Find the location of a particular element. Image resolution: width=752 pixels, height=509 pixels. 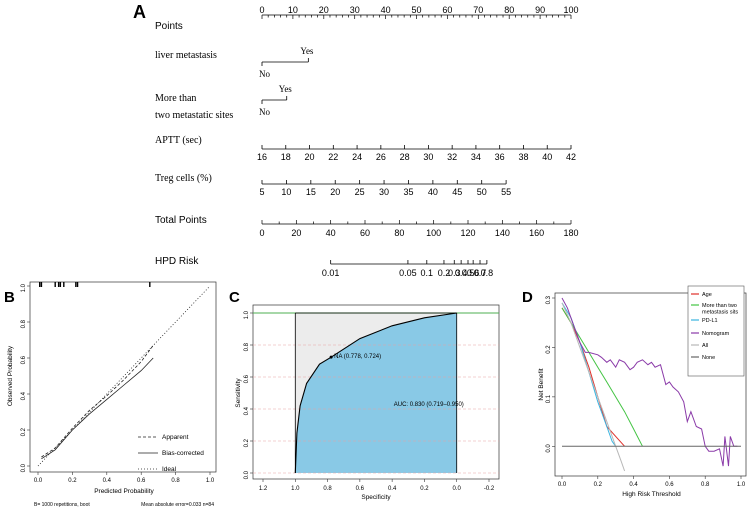

nomogram-tick-label: 32 is located at coordinates (452, 157).